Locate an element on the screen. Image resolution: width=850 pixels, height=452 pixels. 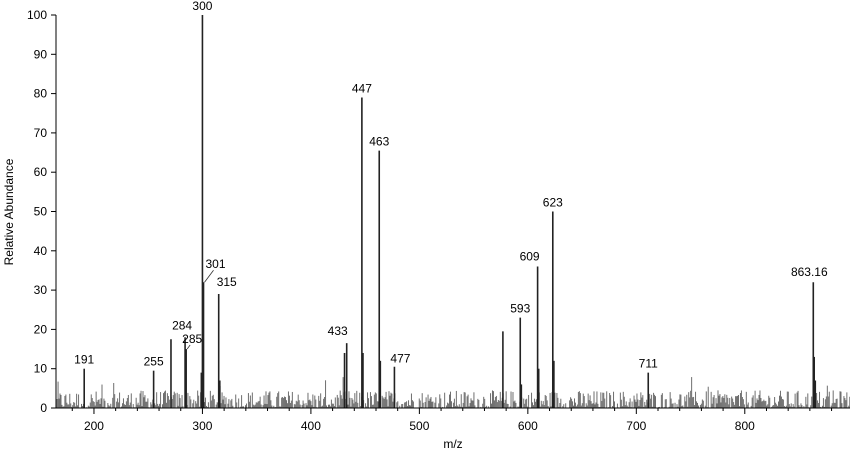
y-tick-label: 10 is located at coordinates (41, 369).